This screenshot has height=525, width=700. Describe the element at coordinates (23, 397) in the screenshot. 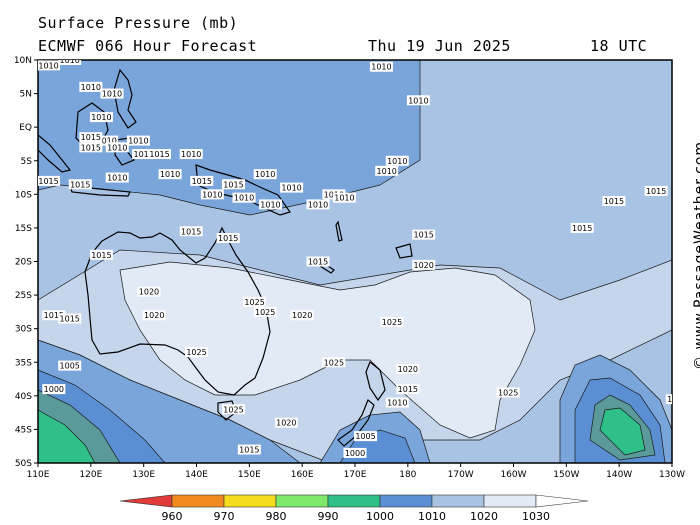

I see `lat-tick-label: 40S` at that location.